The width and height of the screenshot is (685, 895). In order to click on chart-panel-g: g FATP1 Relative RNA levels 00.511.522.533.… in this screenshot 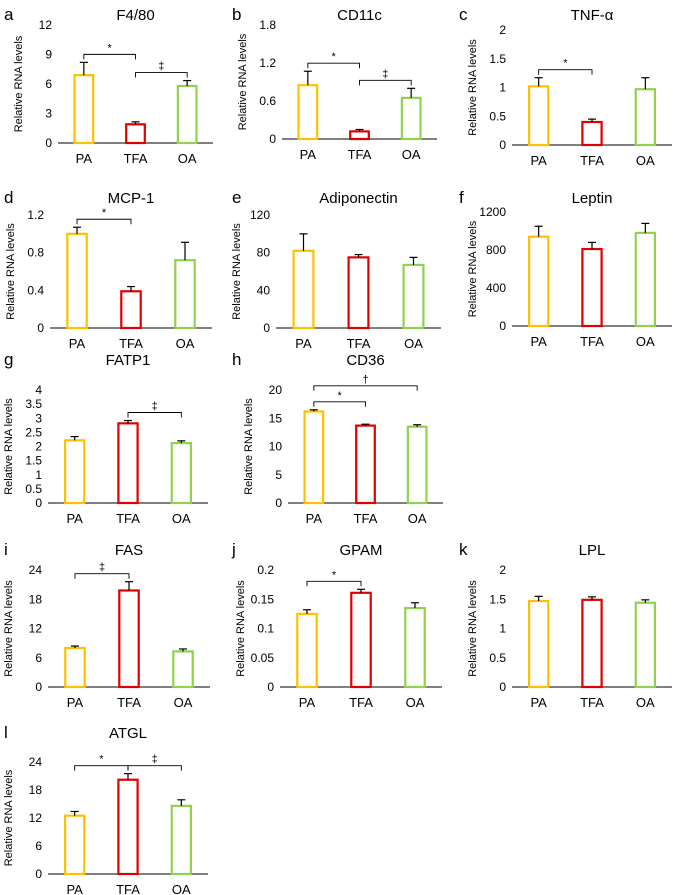, I will do `click(105, 438)`.